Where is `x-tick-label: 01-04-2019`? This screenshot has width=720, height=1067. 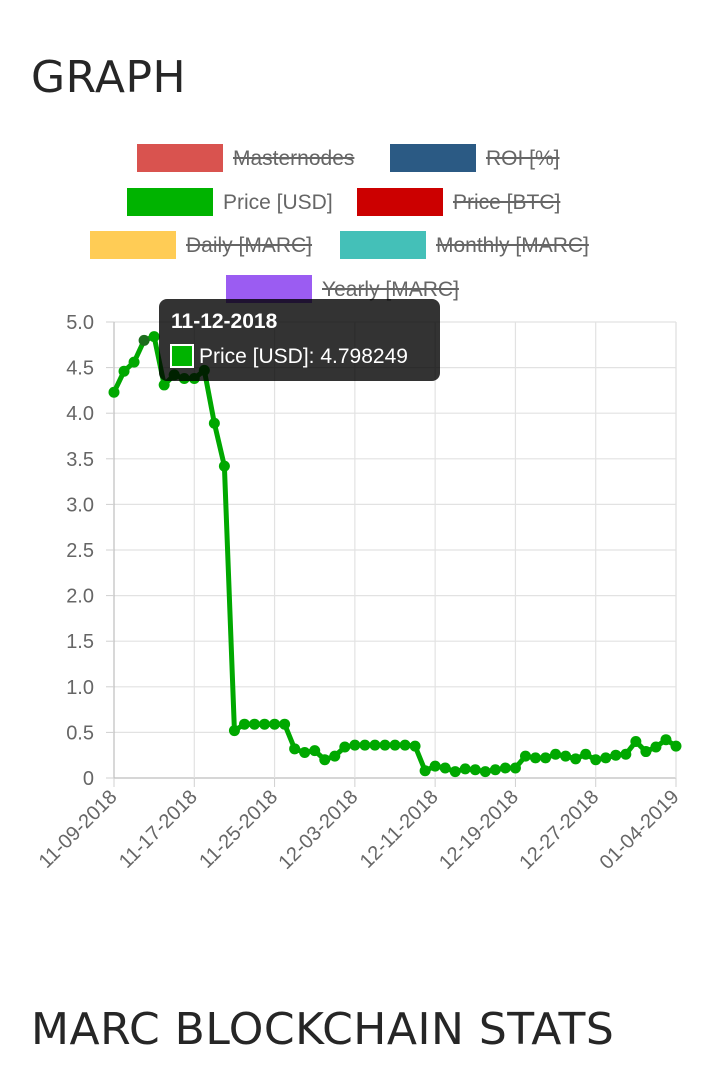
x-tick-label: 01-04-2019 is located at coordinates (640, 830).